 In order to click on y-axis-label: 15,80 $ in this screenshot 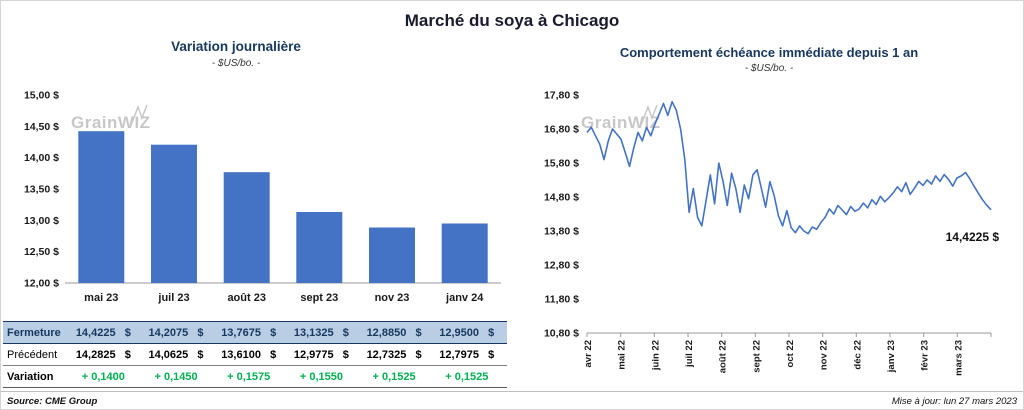, I will do `click(561, 164)`.